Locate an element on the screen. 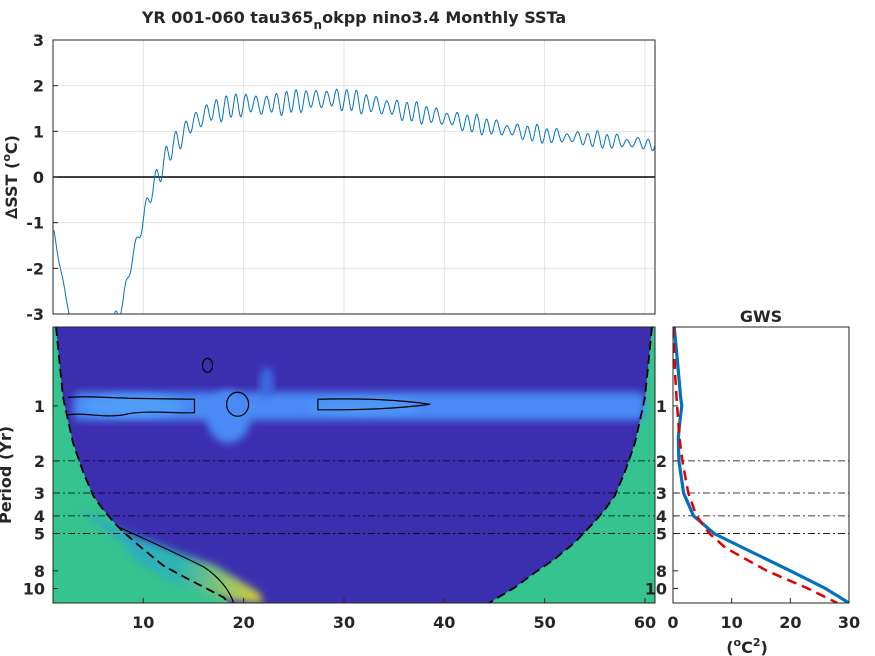 Image resolution: width=875 pixels, height=656 pixels. gws-xtick-label: 10 is located at coordinates (732, 622).